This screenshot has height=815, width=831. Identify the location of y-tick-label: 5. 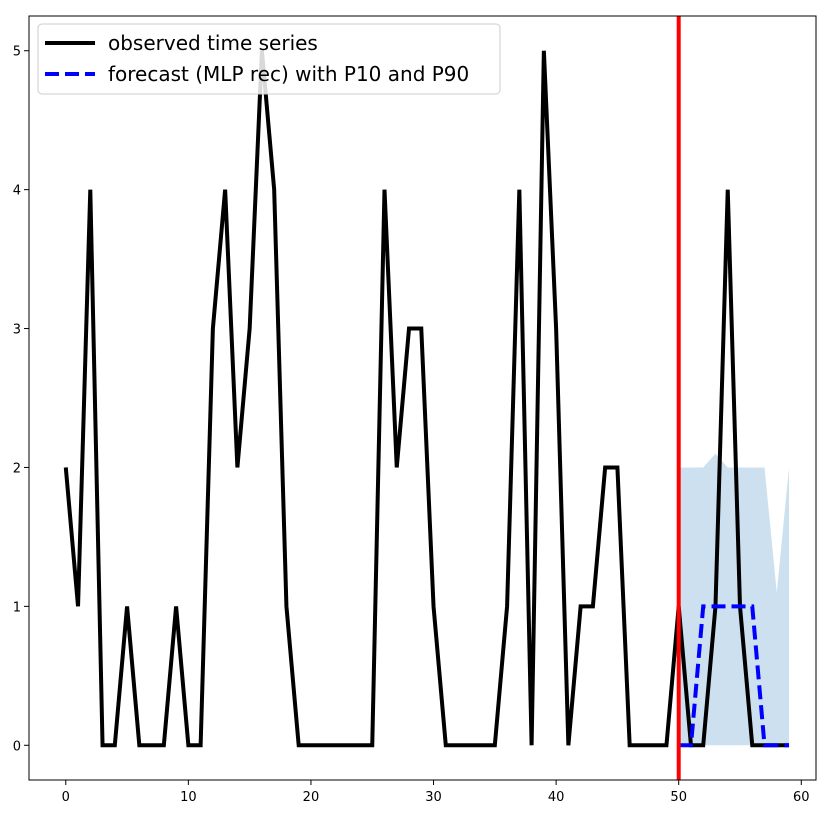
(17, 52).